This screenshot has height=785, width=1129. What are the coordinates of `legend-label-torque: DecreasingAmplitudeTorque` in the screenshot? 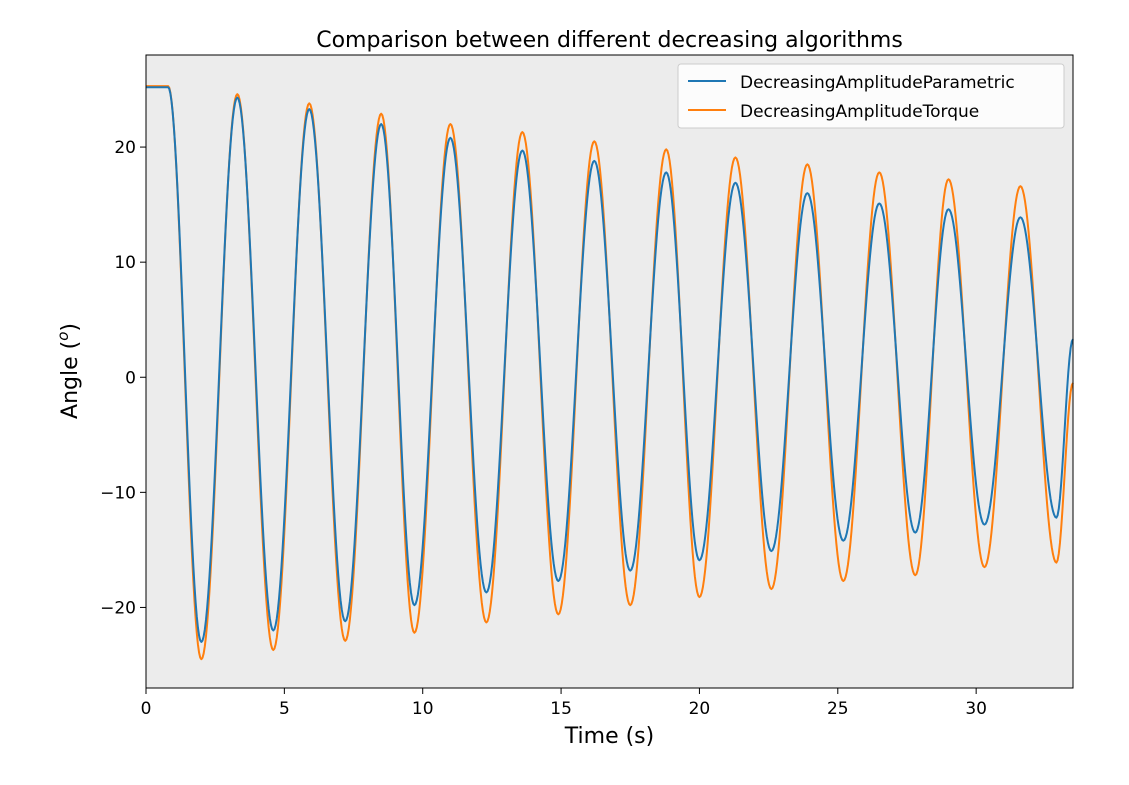 It's located at (859, 112).